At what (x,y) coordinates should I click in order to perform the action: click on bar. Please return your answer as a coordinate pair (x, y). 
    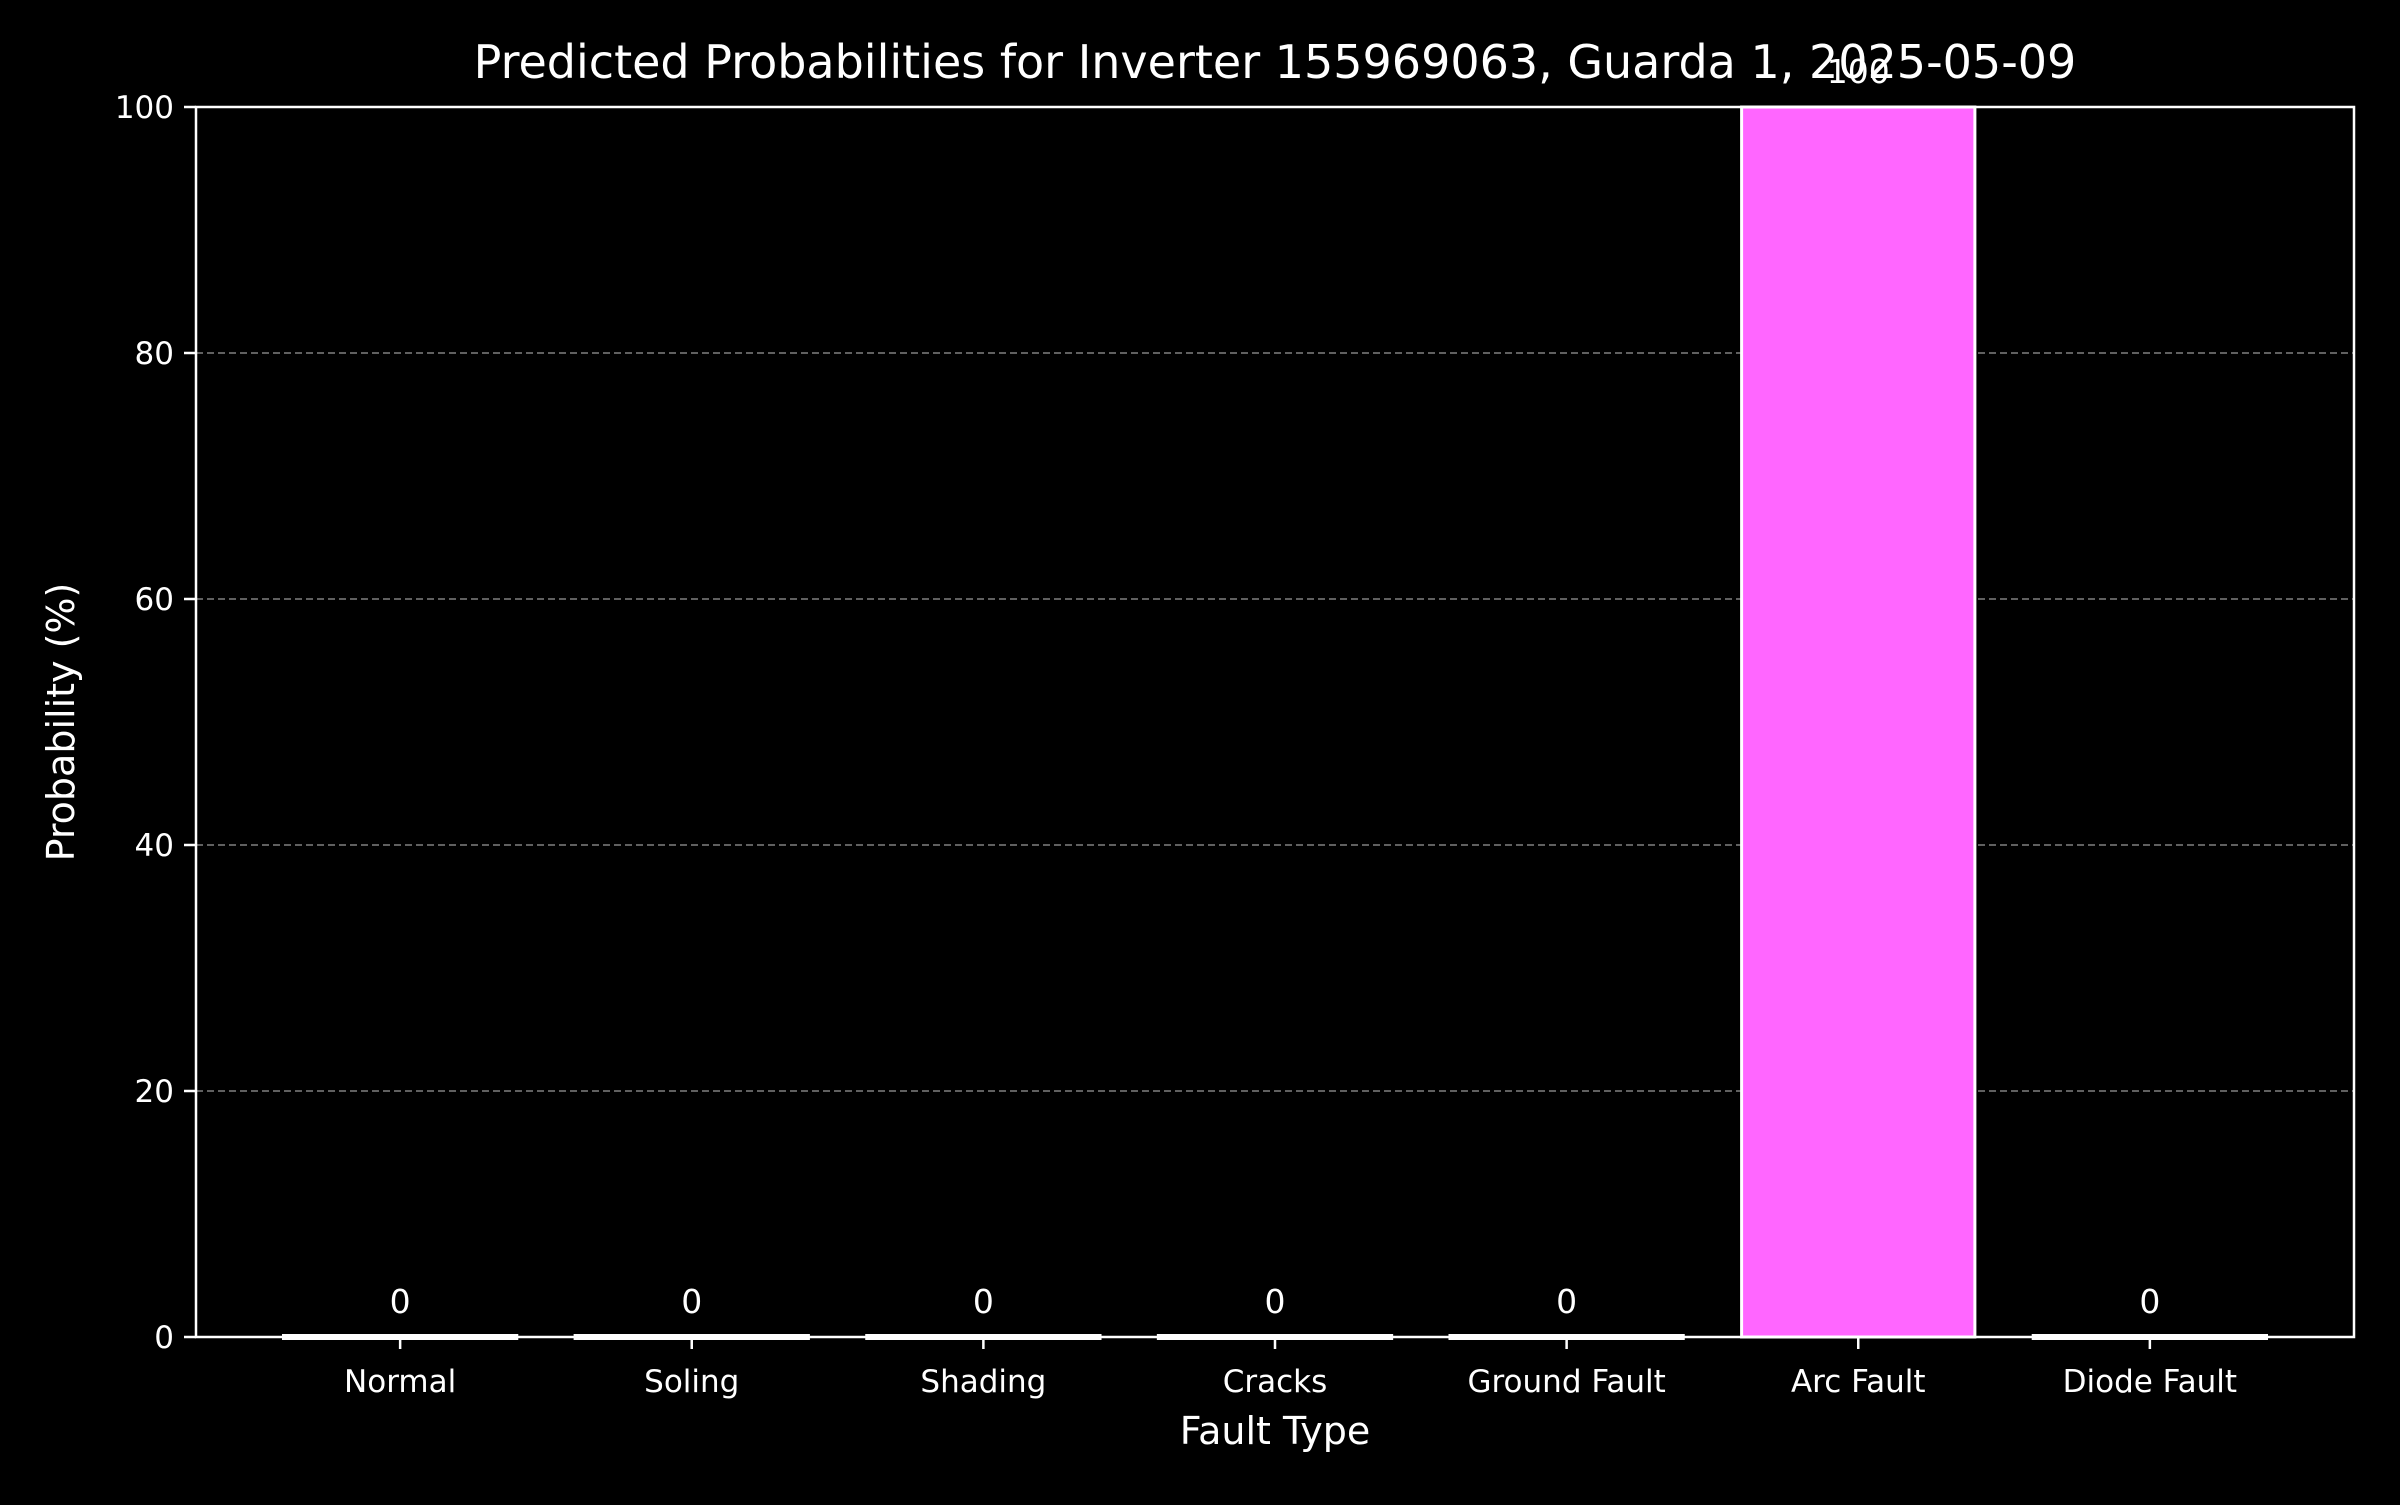
    Looking at the image, I should click on (1858, 722).